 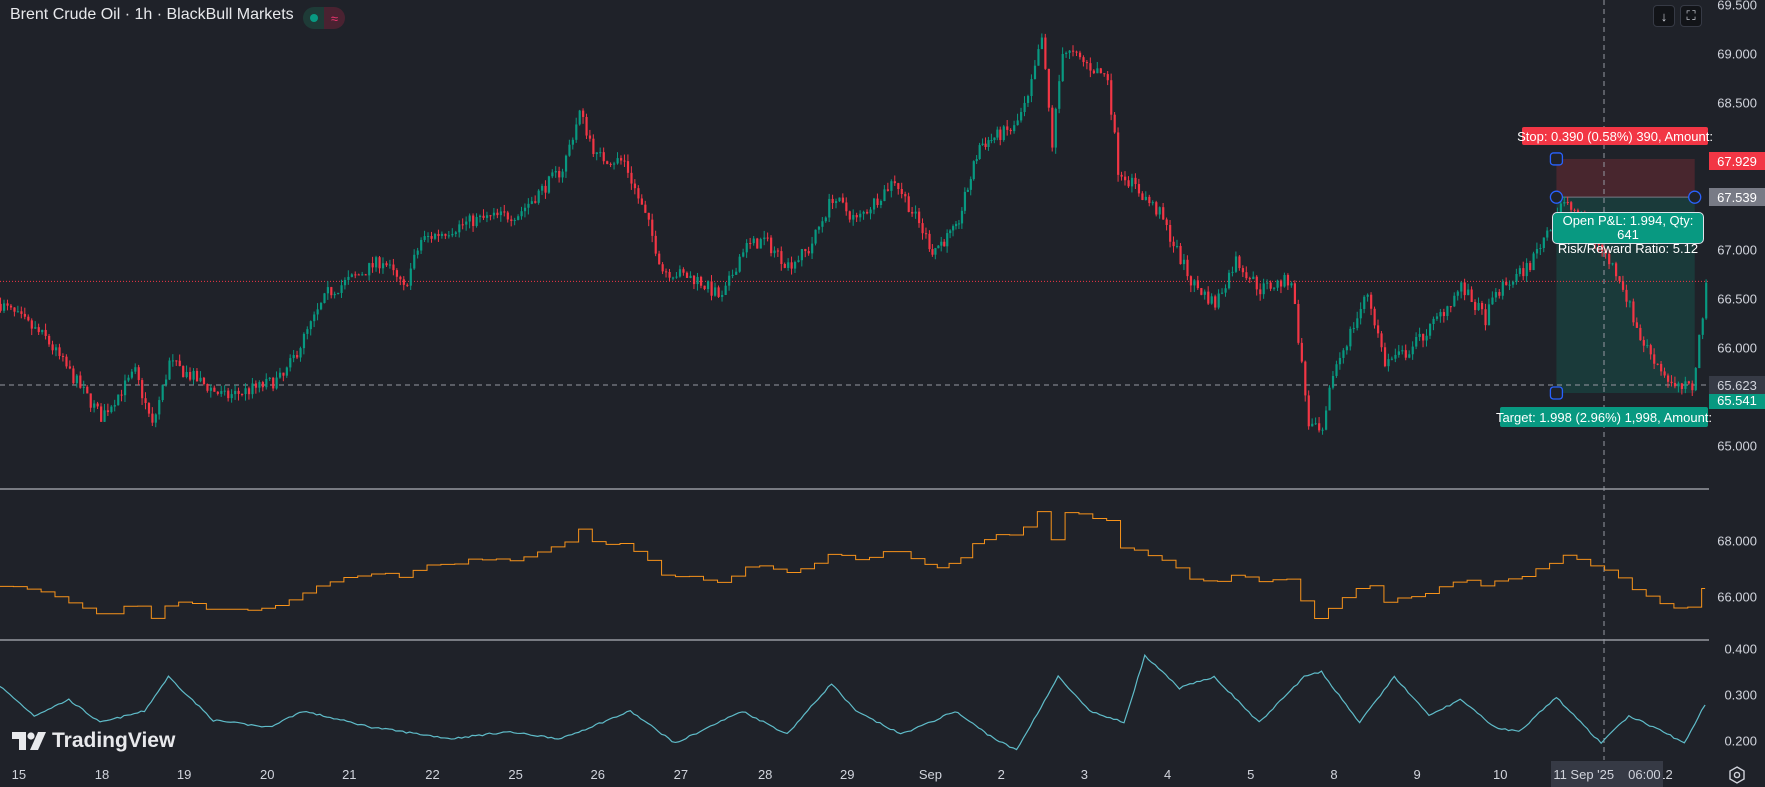 What do you see at coordinates (29, 741) in the screenshot?
I see `tradingview-logo-icon` at bounding box center [29, 741].